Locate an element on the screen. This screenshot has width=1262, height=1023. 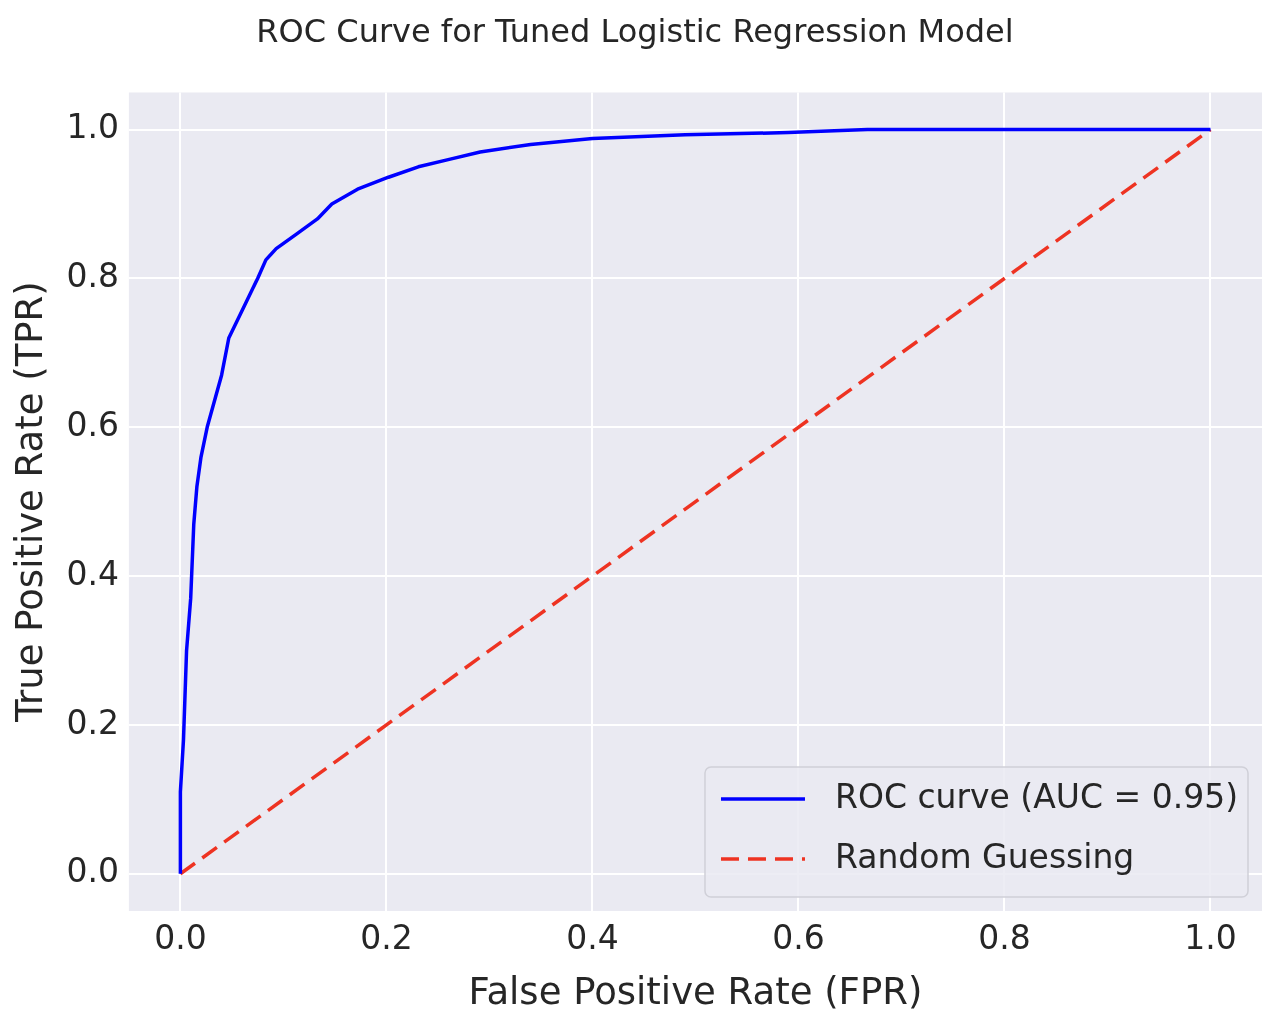
y-axis-title: True Positive Rate (TPR) is located at coordinates (29, 502).